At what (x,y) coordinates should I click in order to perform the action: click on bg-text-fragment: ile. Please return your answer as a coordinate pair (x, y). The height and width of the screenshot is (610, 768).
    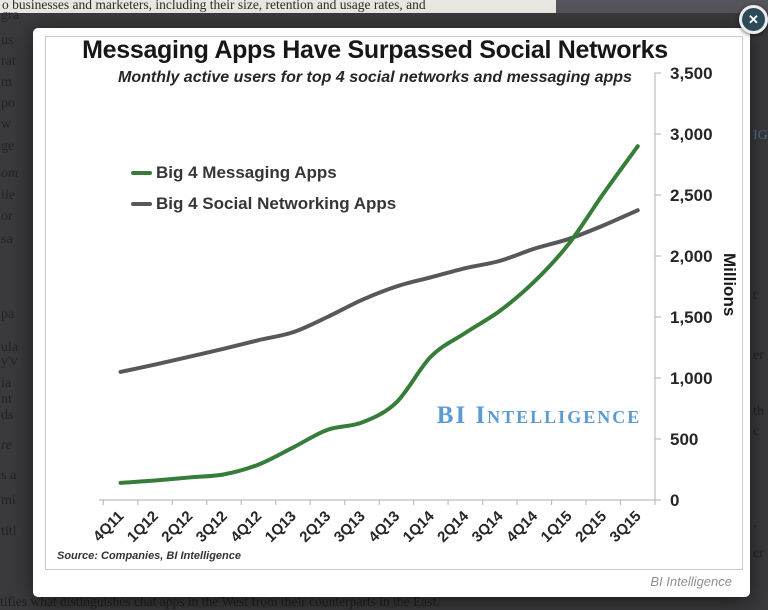
    Looking at the image, I should click on (8, 195).